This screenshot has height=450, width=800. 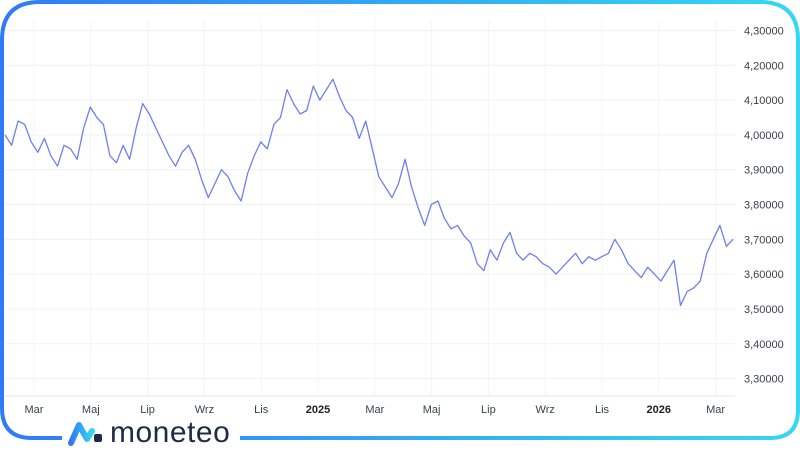 I want to click on brand-logo: moneteo, so click(x=151, y=433).